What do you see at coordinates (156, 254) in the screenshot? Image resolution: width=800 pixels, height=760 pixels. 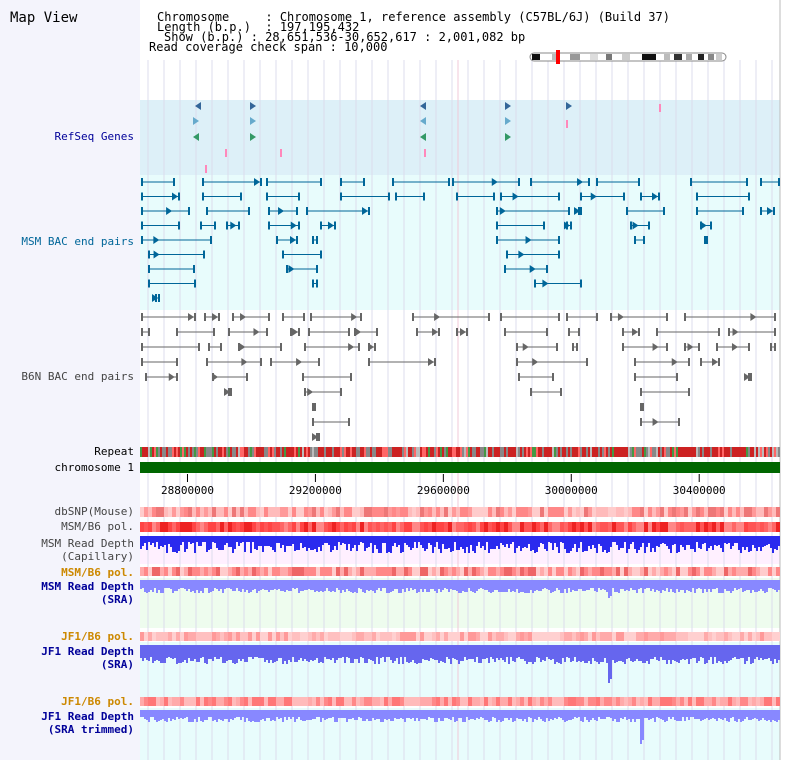 I see `bac-end-arrow` at bounding box center [156, 254].